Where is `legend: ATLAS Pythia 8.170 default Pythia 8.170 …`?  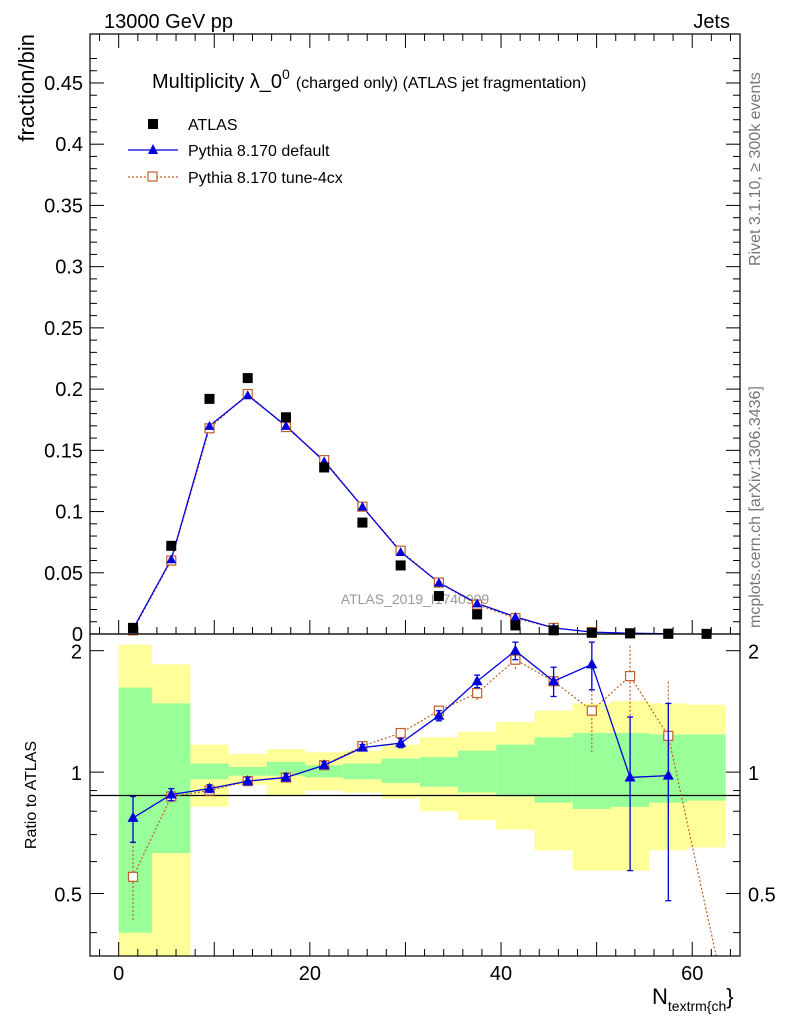
legend: ATLAS Pythia 8.170 default Pythia 8.170 … is located at coordinates (235, 152).